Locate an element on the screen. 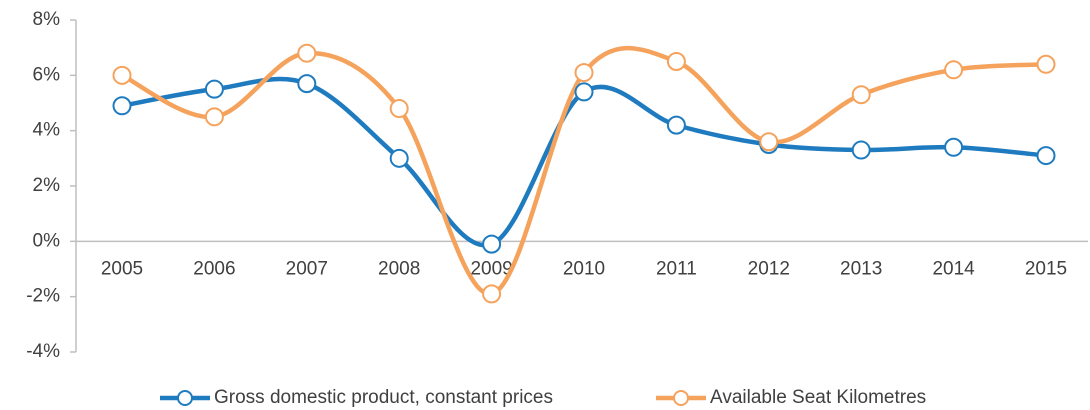  y-tick-label: -4% is located at coordinates (43, 351).